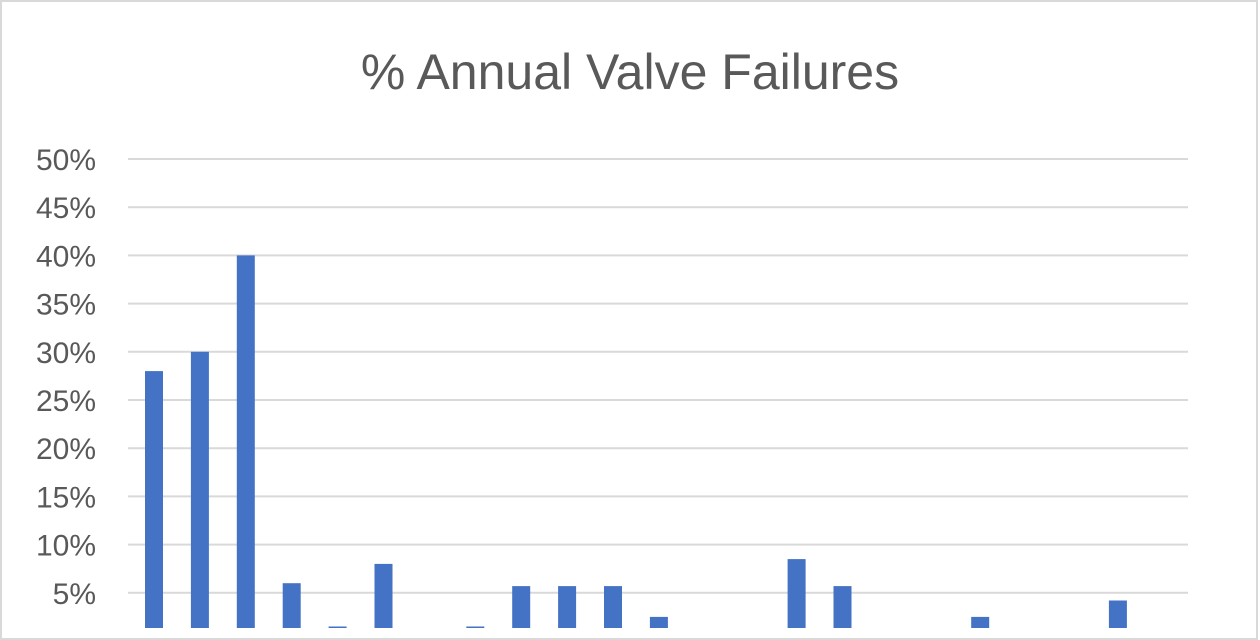 This screenshot has width=1260, height=640. Describe the element at coordinates (74, 627) in the screenshot. I see `y-tick-label: 0%` at that location.